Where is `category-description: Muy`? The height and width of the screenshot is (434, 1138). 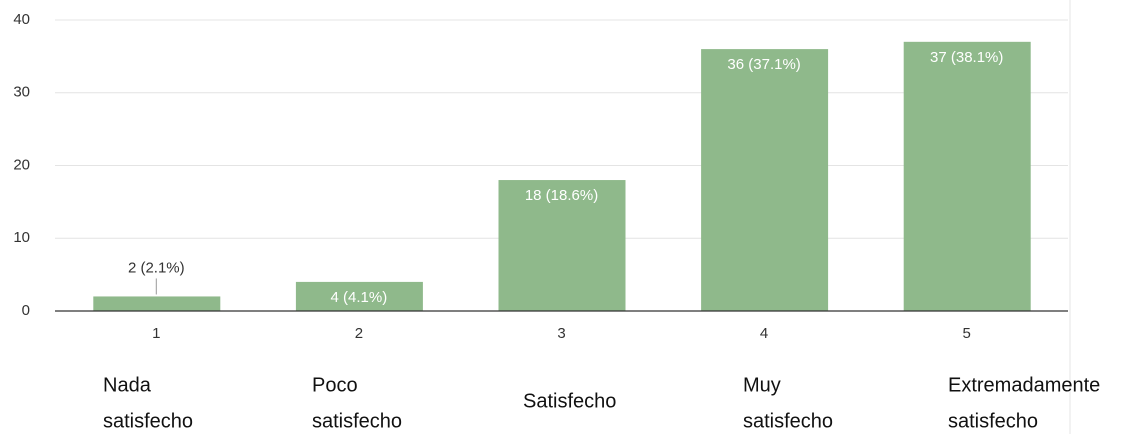
category-description: Muy is located at coordinates (762, 385).